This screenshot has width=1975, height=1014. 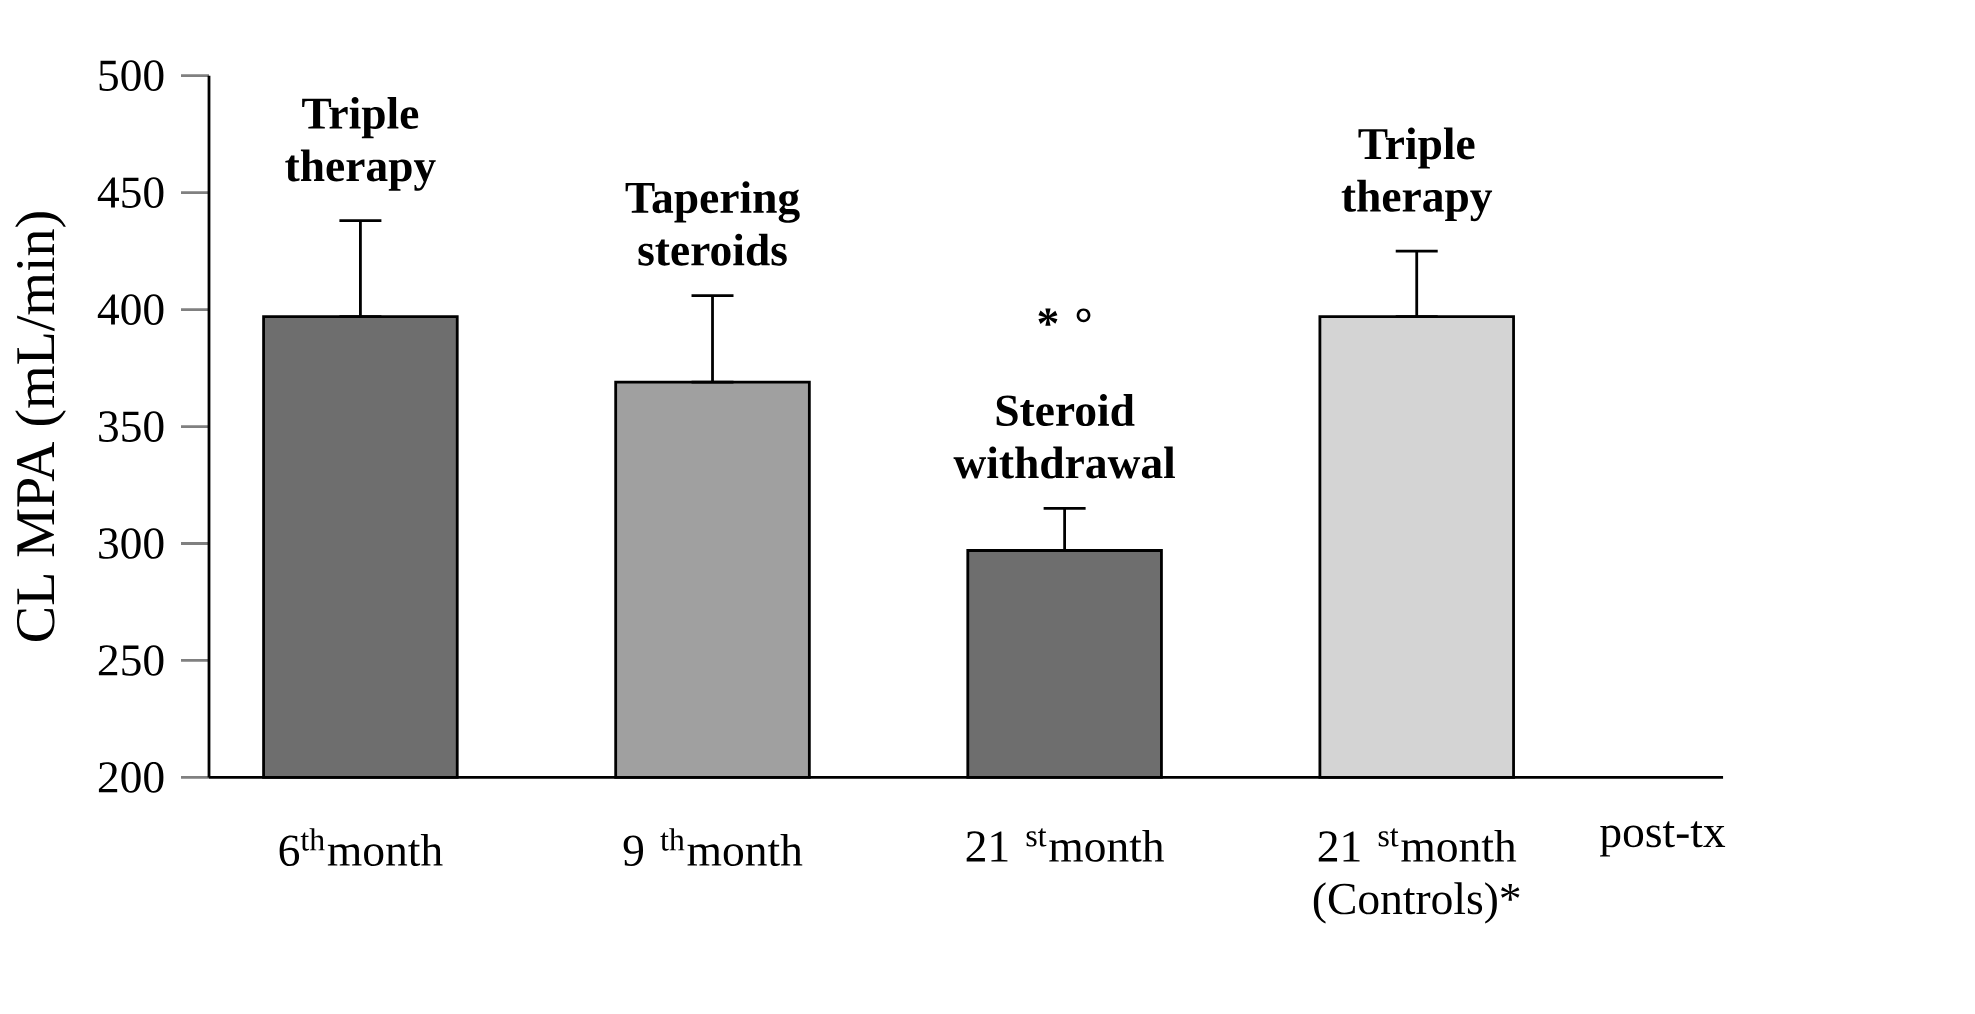 I want to click on x-tick-label: 9 $^{th}$month, so click(x=713, y=847).